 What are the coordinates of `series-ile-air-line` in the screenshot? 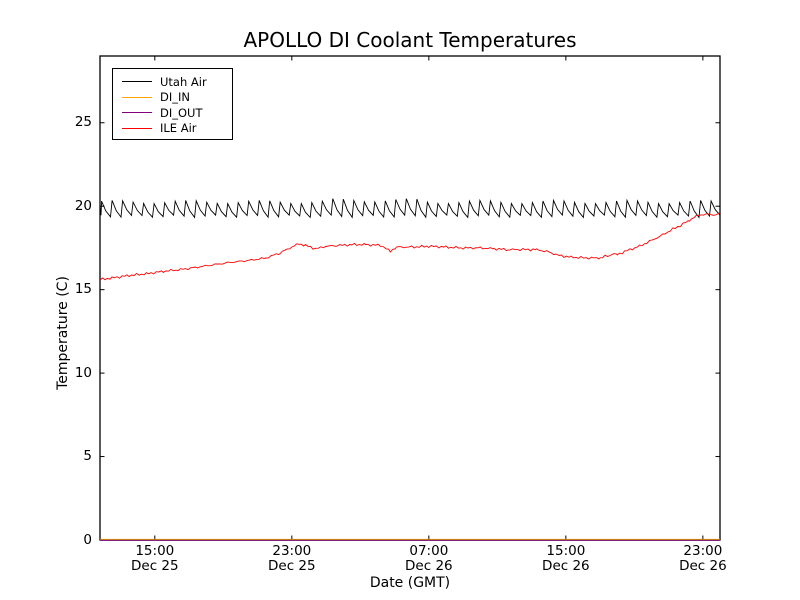 It's located at (410, 246).